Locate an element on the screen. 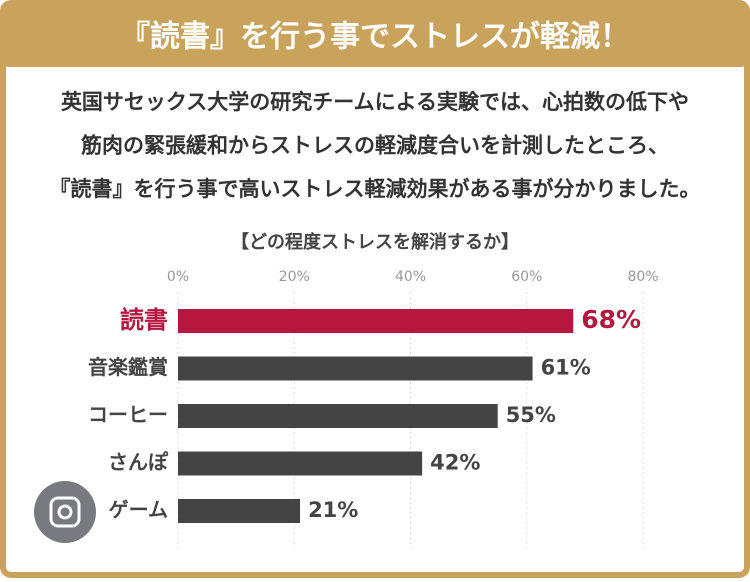 Image resolution: width=750 pixels, height=582 pixels. lens-frame is located at coordinates (65, 512).